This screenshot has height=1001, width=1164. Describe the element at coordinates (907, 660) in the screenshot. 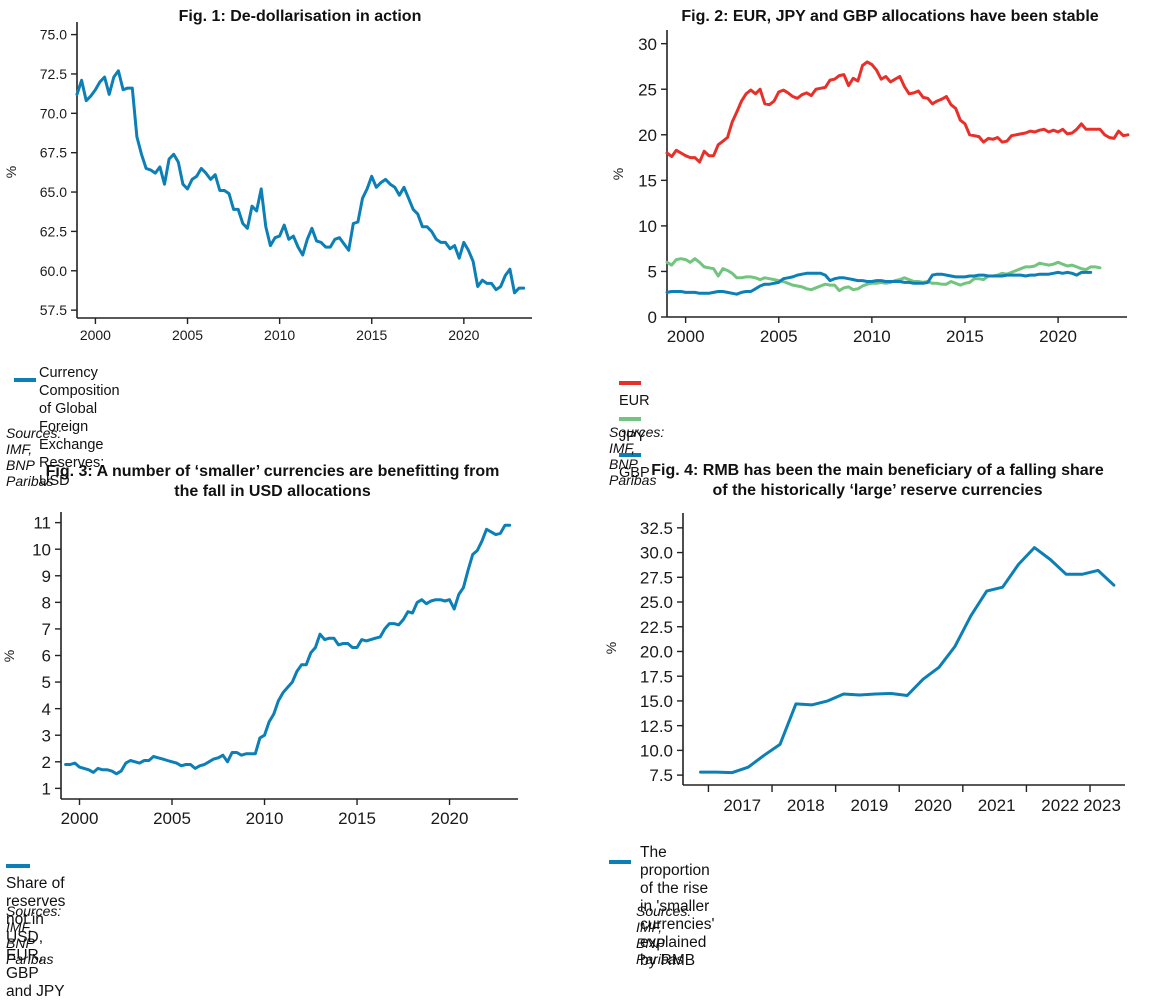

I see `fig4-series-line` at that location.